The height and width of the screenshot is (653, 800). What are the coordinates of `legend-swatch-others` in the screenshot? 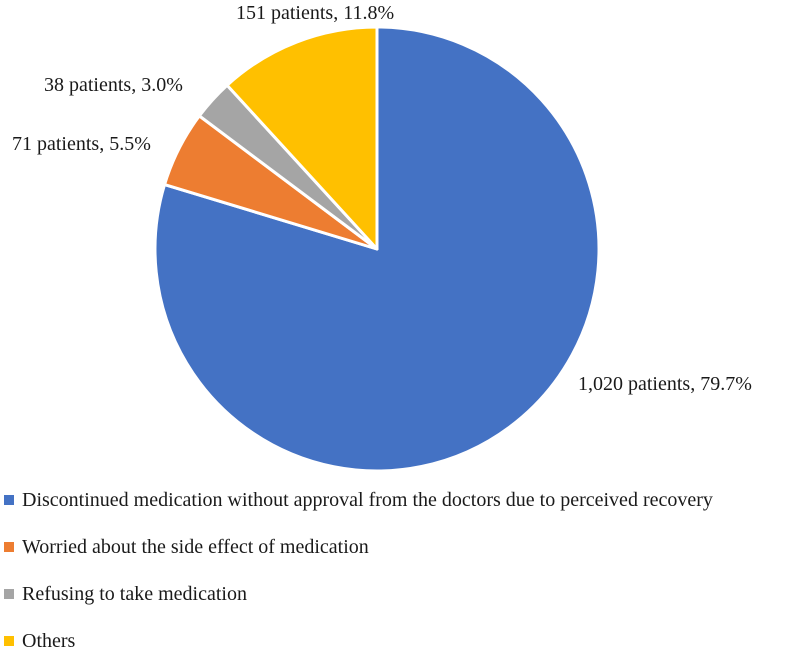 It's located at (9, 641).